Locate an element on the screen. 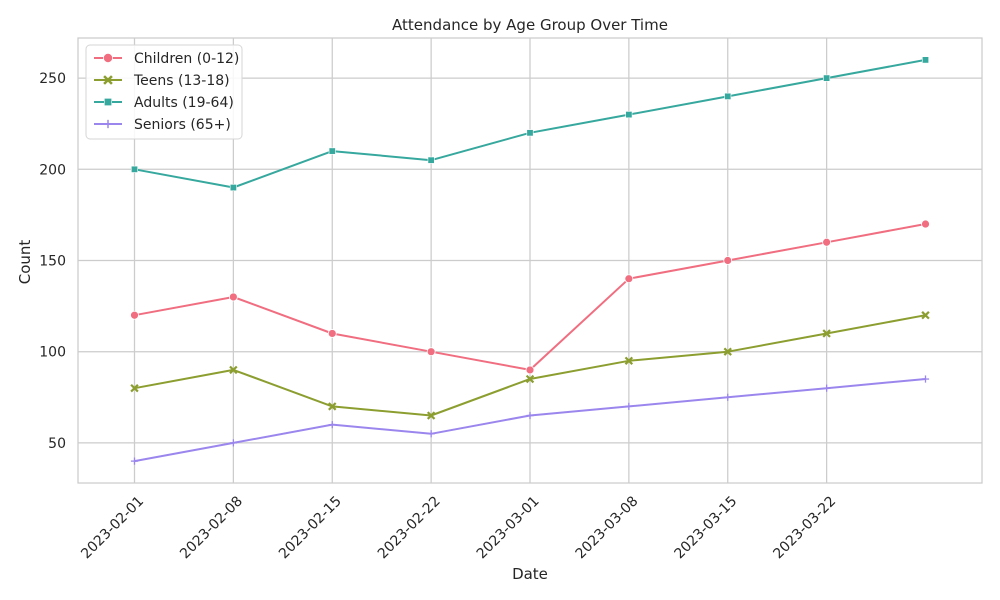 The width and height of the screenshot is (1000, 600). x-tick-label: 2023-02-15 is located at coordinates (310, 527).